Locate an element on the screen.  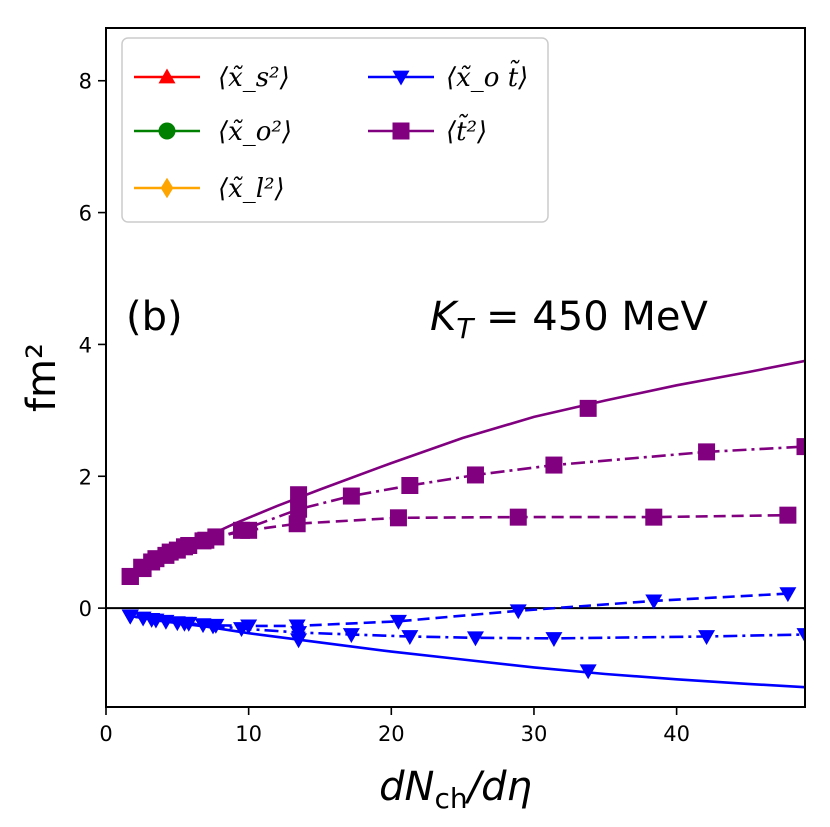
y-axis-label: fm² is located at coordinates (42, 377).